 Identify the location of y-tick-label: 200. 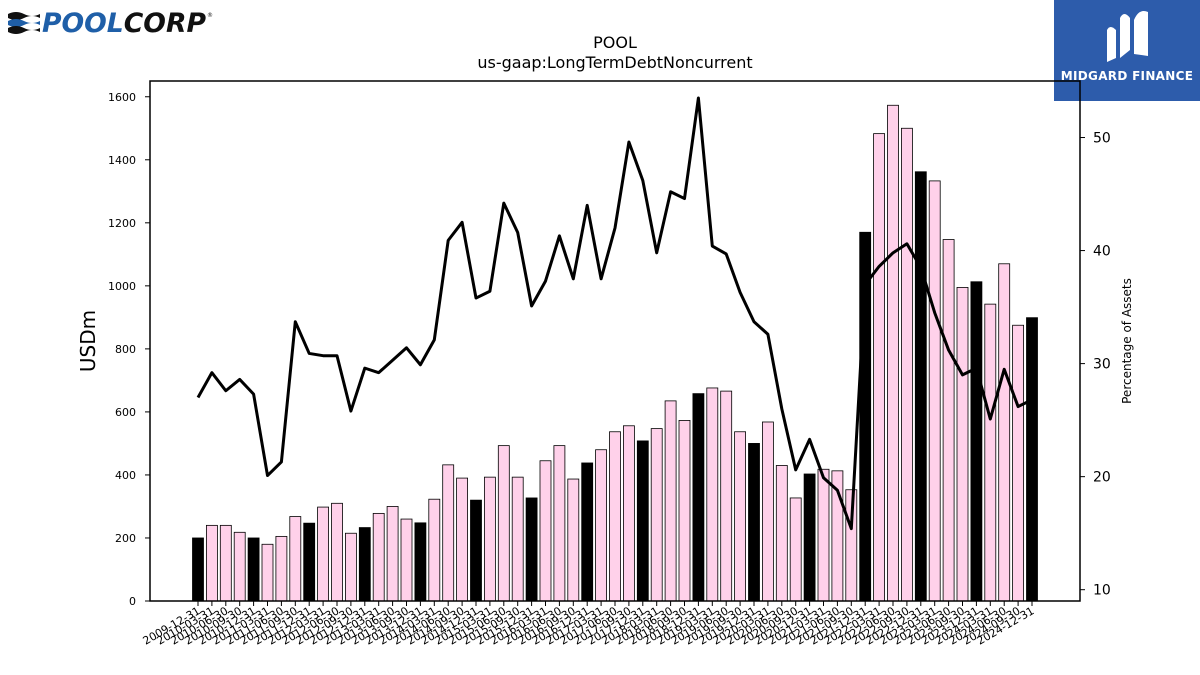
(125, 538).